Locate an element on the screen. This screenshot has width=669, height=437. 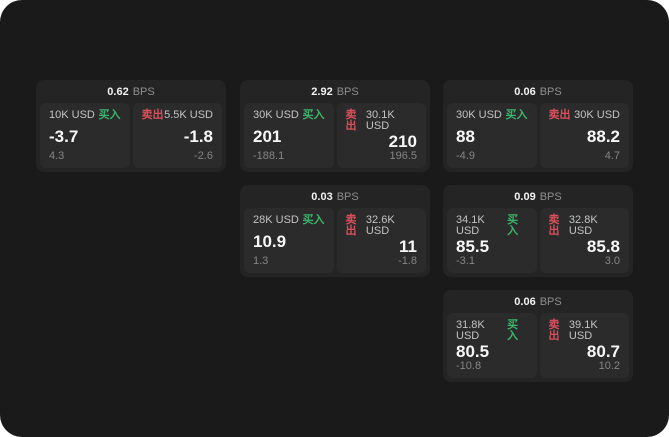
sell-panel-top: 卖出 32.8K USD is located at coordinates (585, 226).